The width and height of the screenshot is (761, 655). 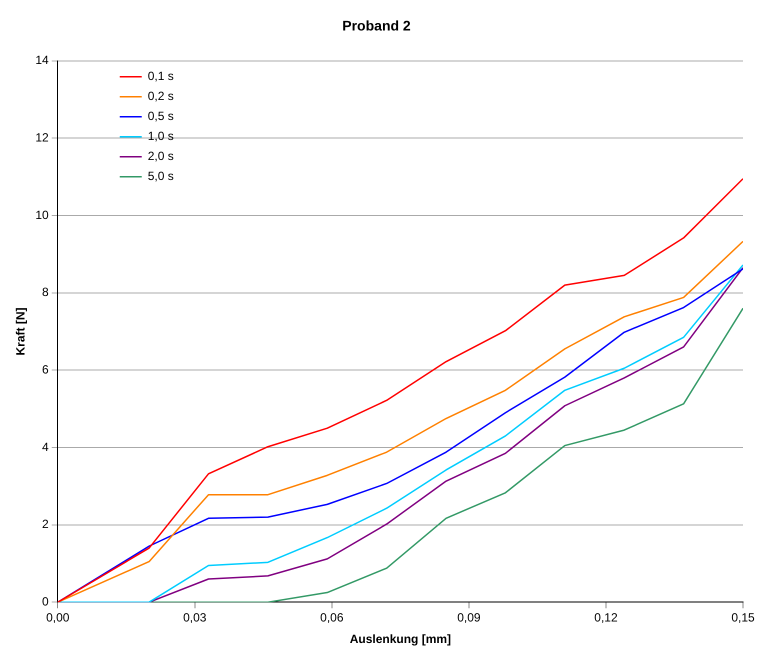 I want to click on legend-label: 5,0 s, so click(x=161, y=176).